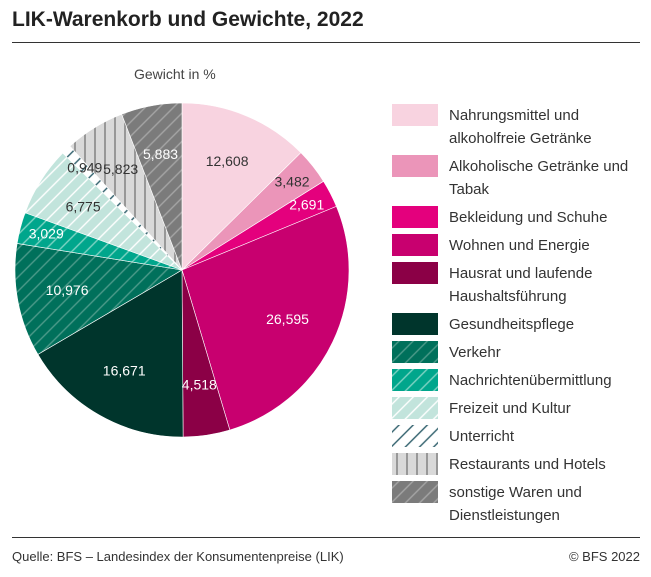 The image size is (651, 577). Describe the element at coordinates (306, 205) in the screenshot. I see `data-label: 2,691` at that location.